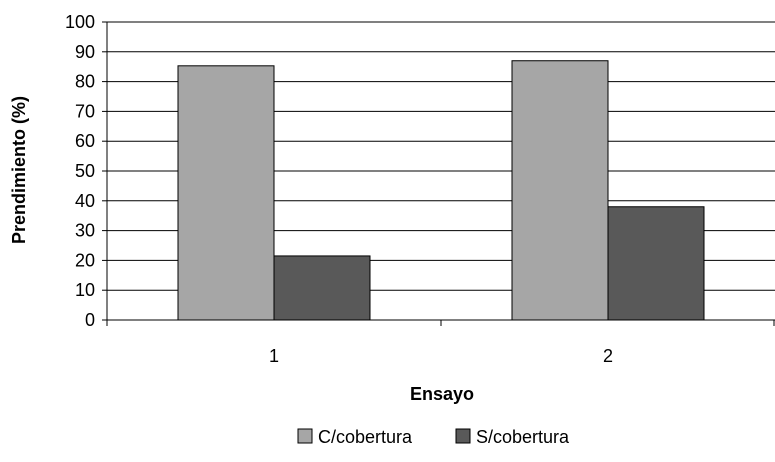  I want to click on y-tick-label: 40, so click(85, 201).